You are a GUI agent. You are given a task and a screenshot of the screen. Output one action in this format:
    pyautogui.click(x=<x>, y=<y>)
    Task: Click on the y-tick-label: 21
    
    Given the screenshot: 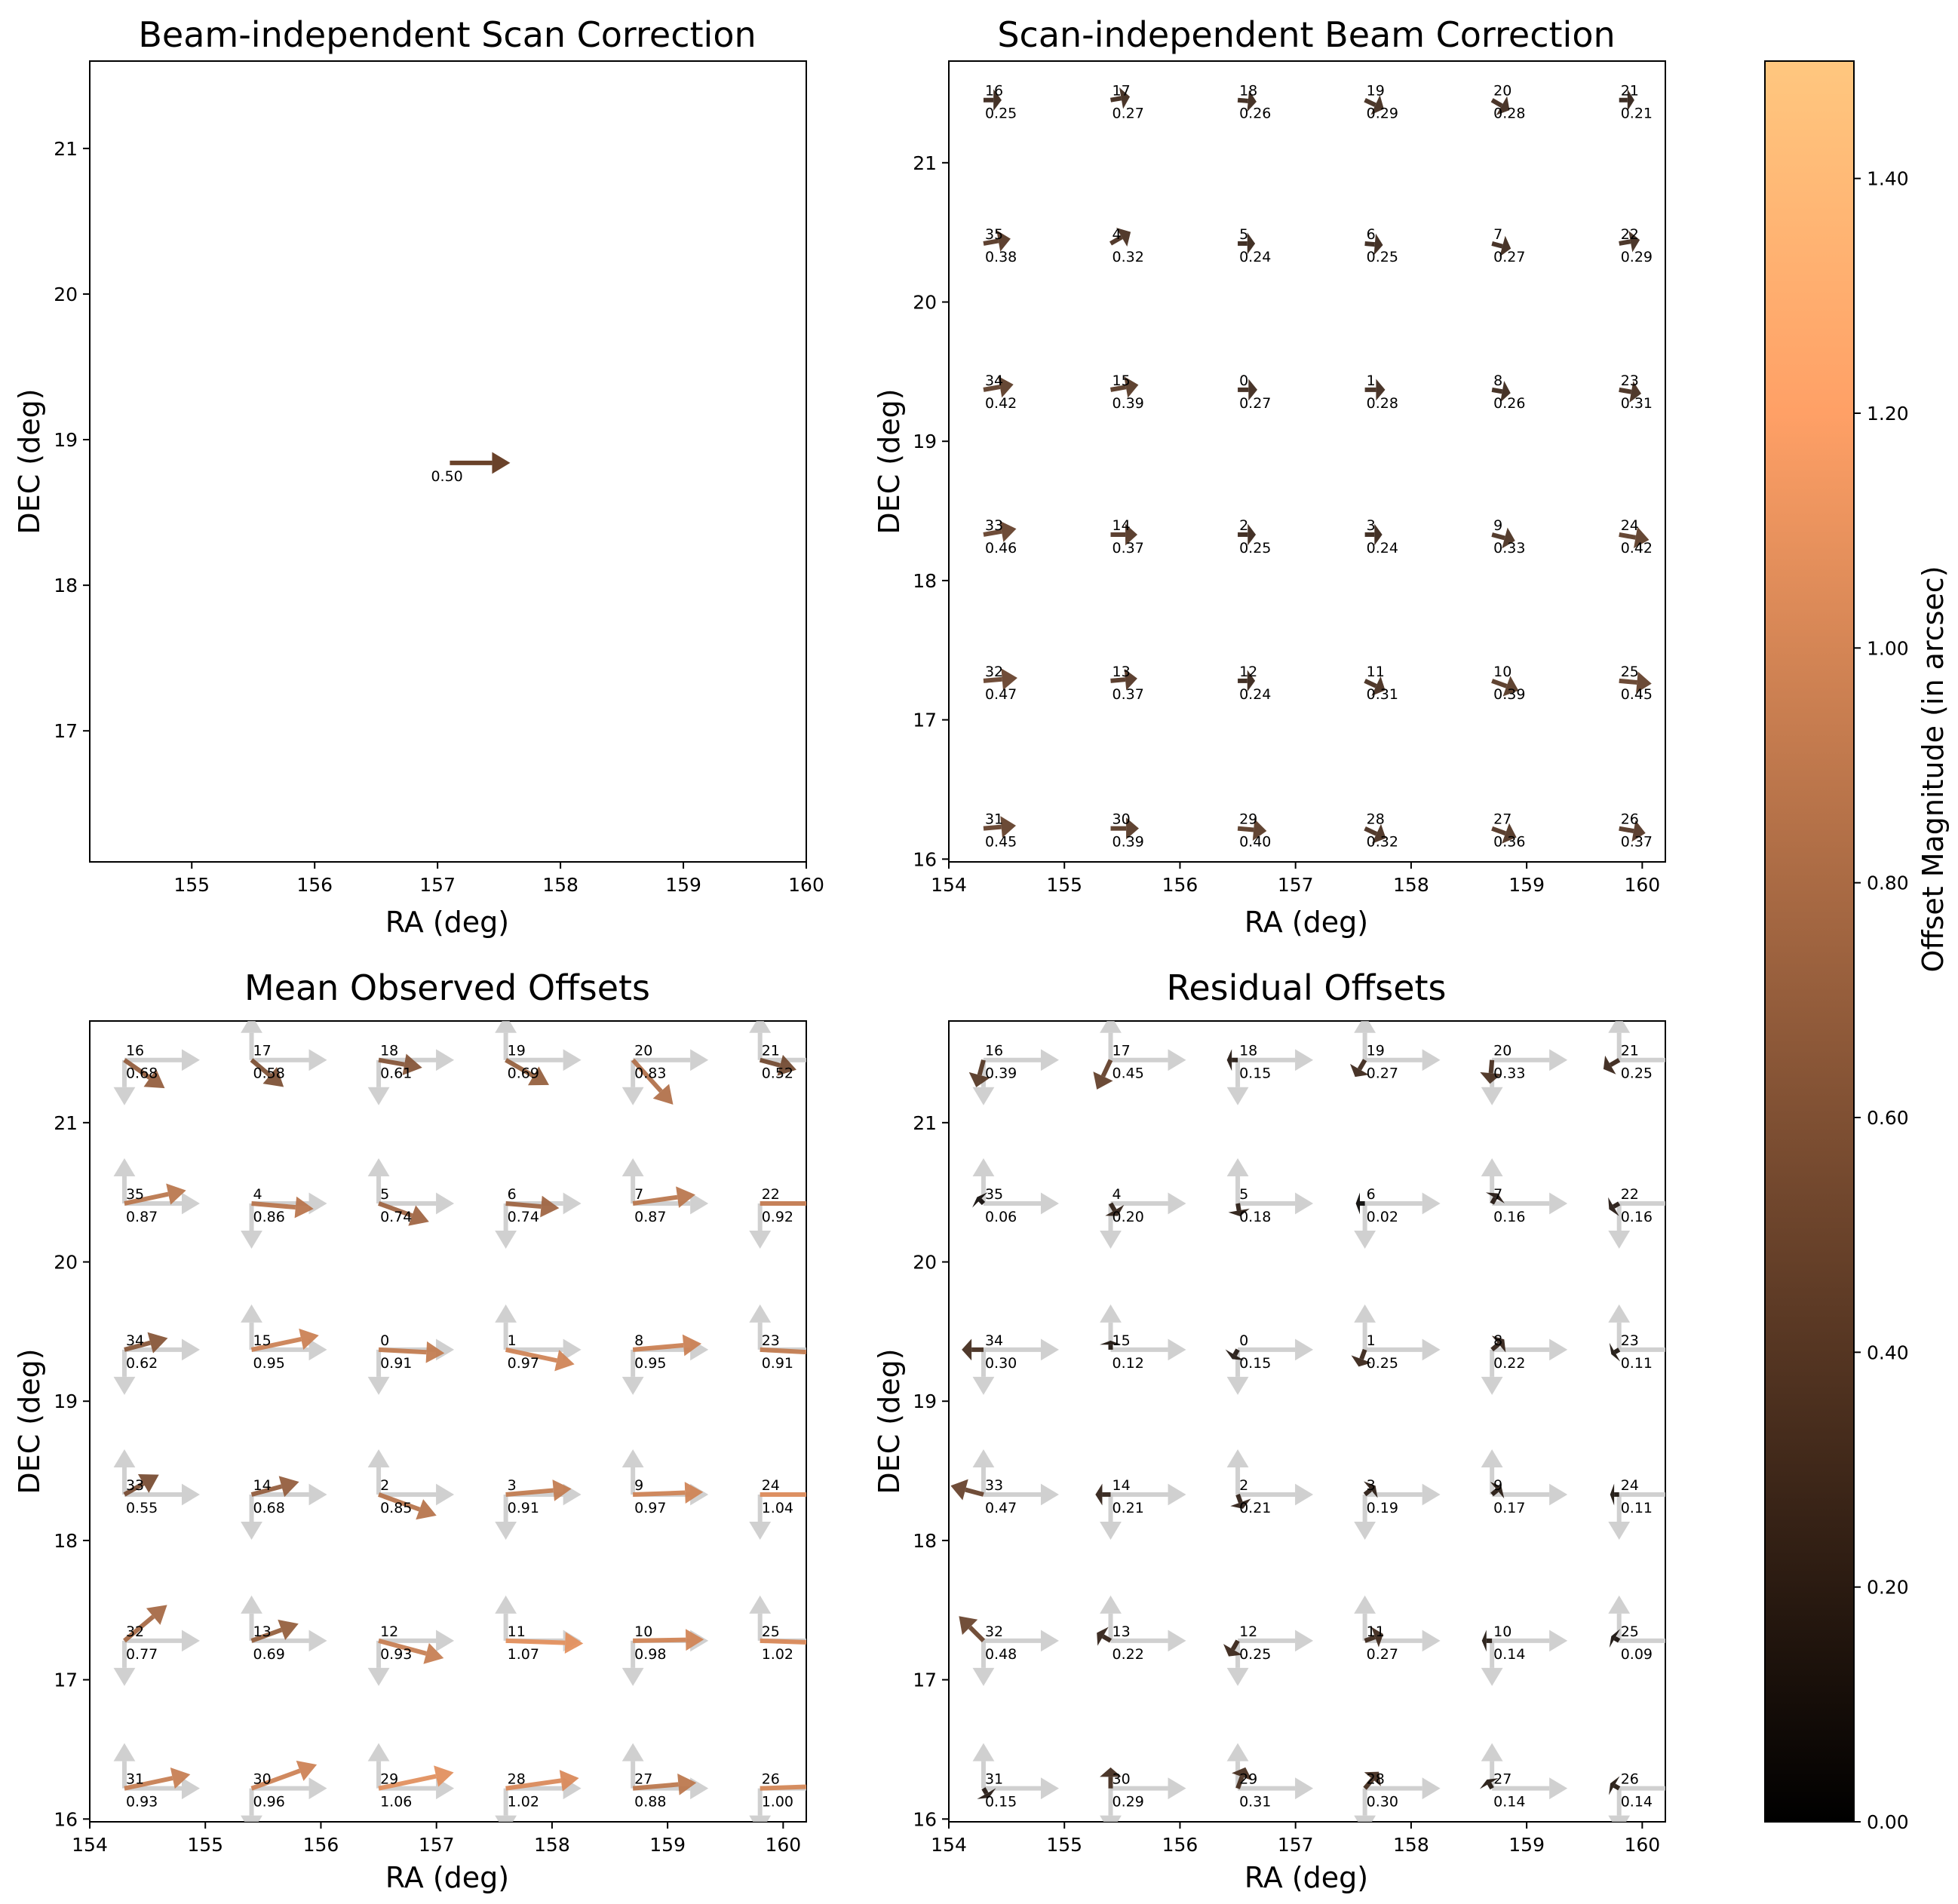 What is the action you would take?
    pyautogui.click(x=66, y=149)
    